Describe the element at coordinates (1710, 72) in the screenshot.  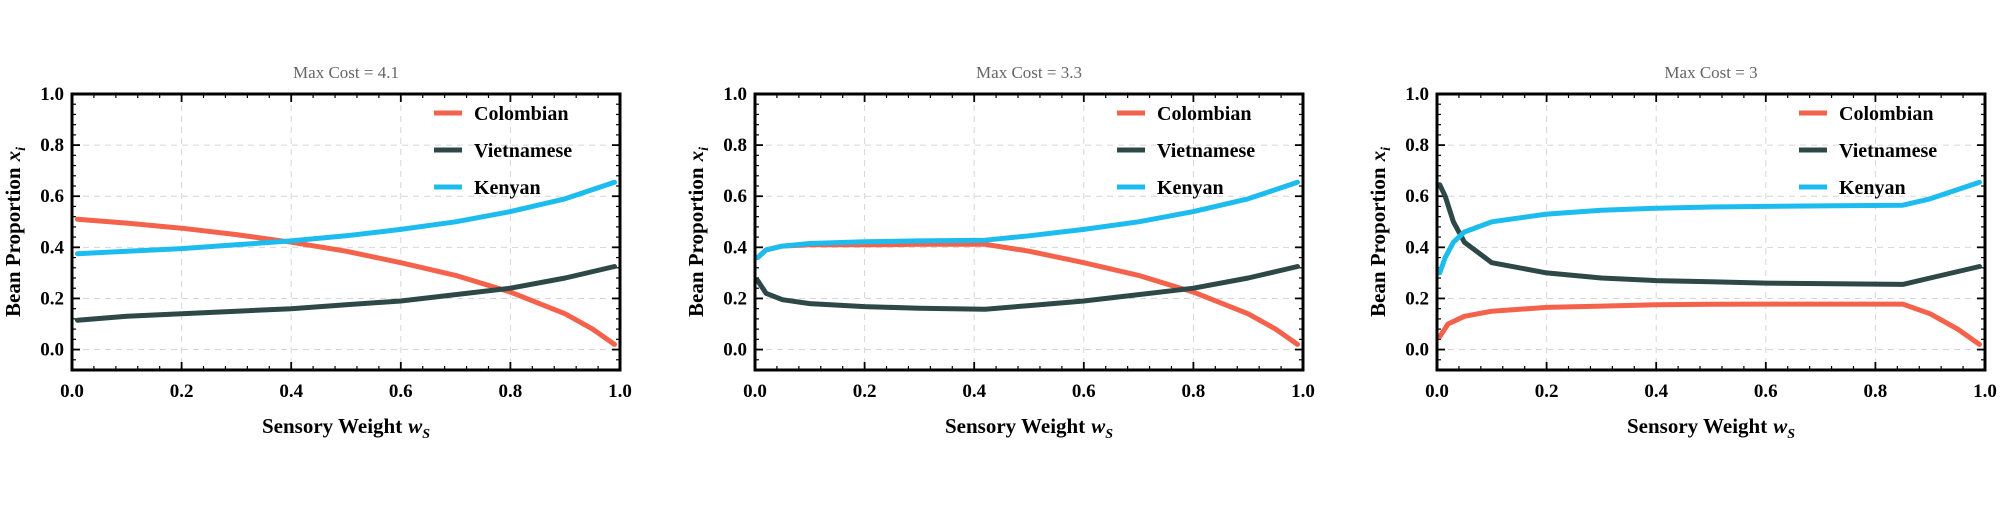
I see `chart-title: Max Cost = 3` at that location.